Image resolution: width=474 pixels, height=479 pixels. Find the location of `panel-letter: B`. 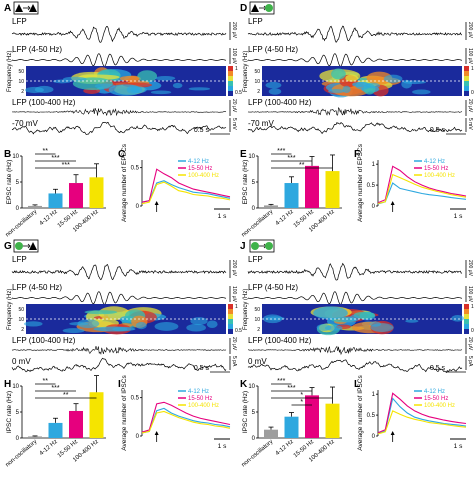

panel-letter: B is located at coordinates (7, 154).